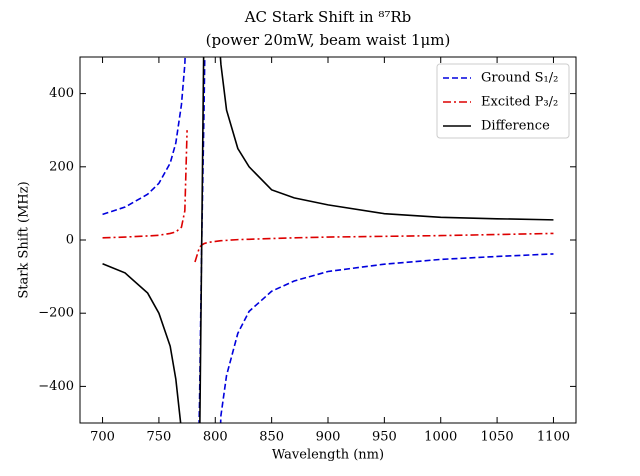  Describe the element at coordinates (24, 239) in the screenshot. I see `y-axis-label: Stark Shift (MHz)` at that location.